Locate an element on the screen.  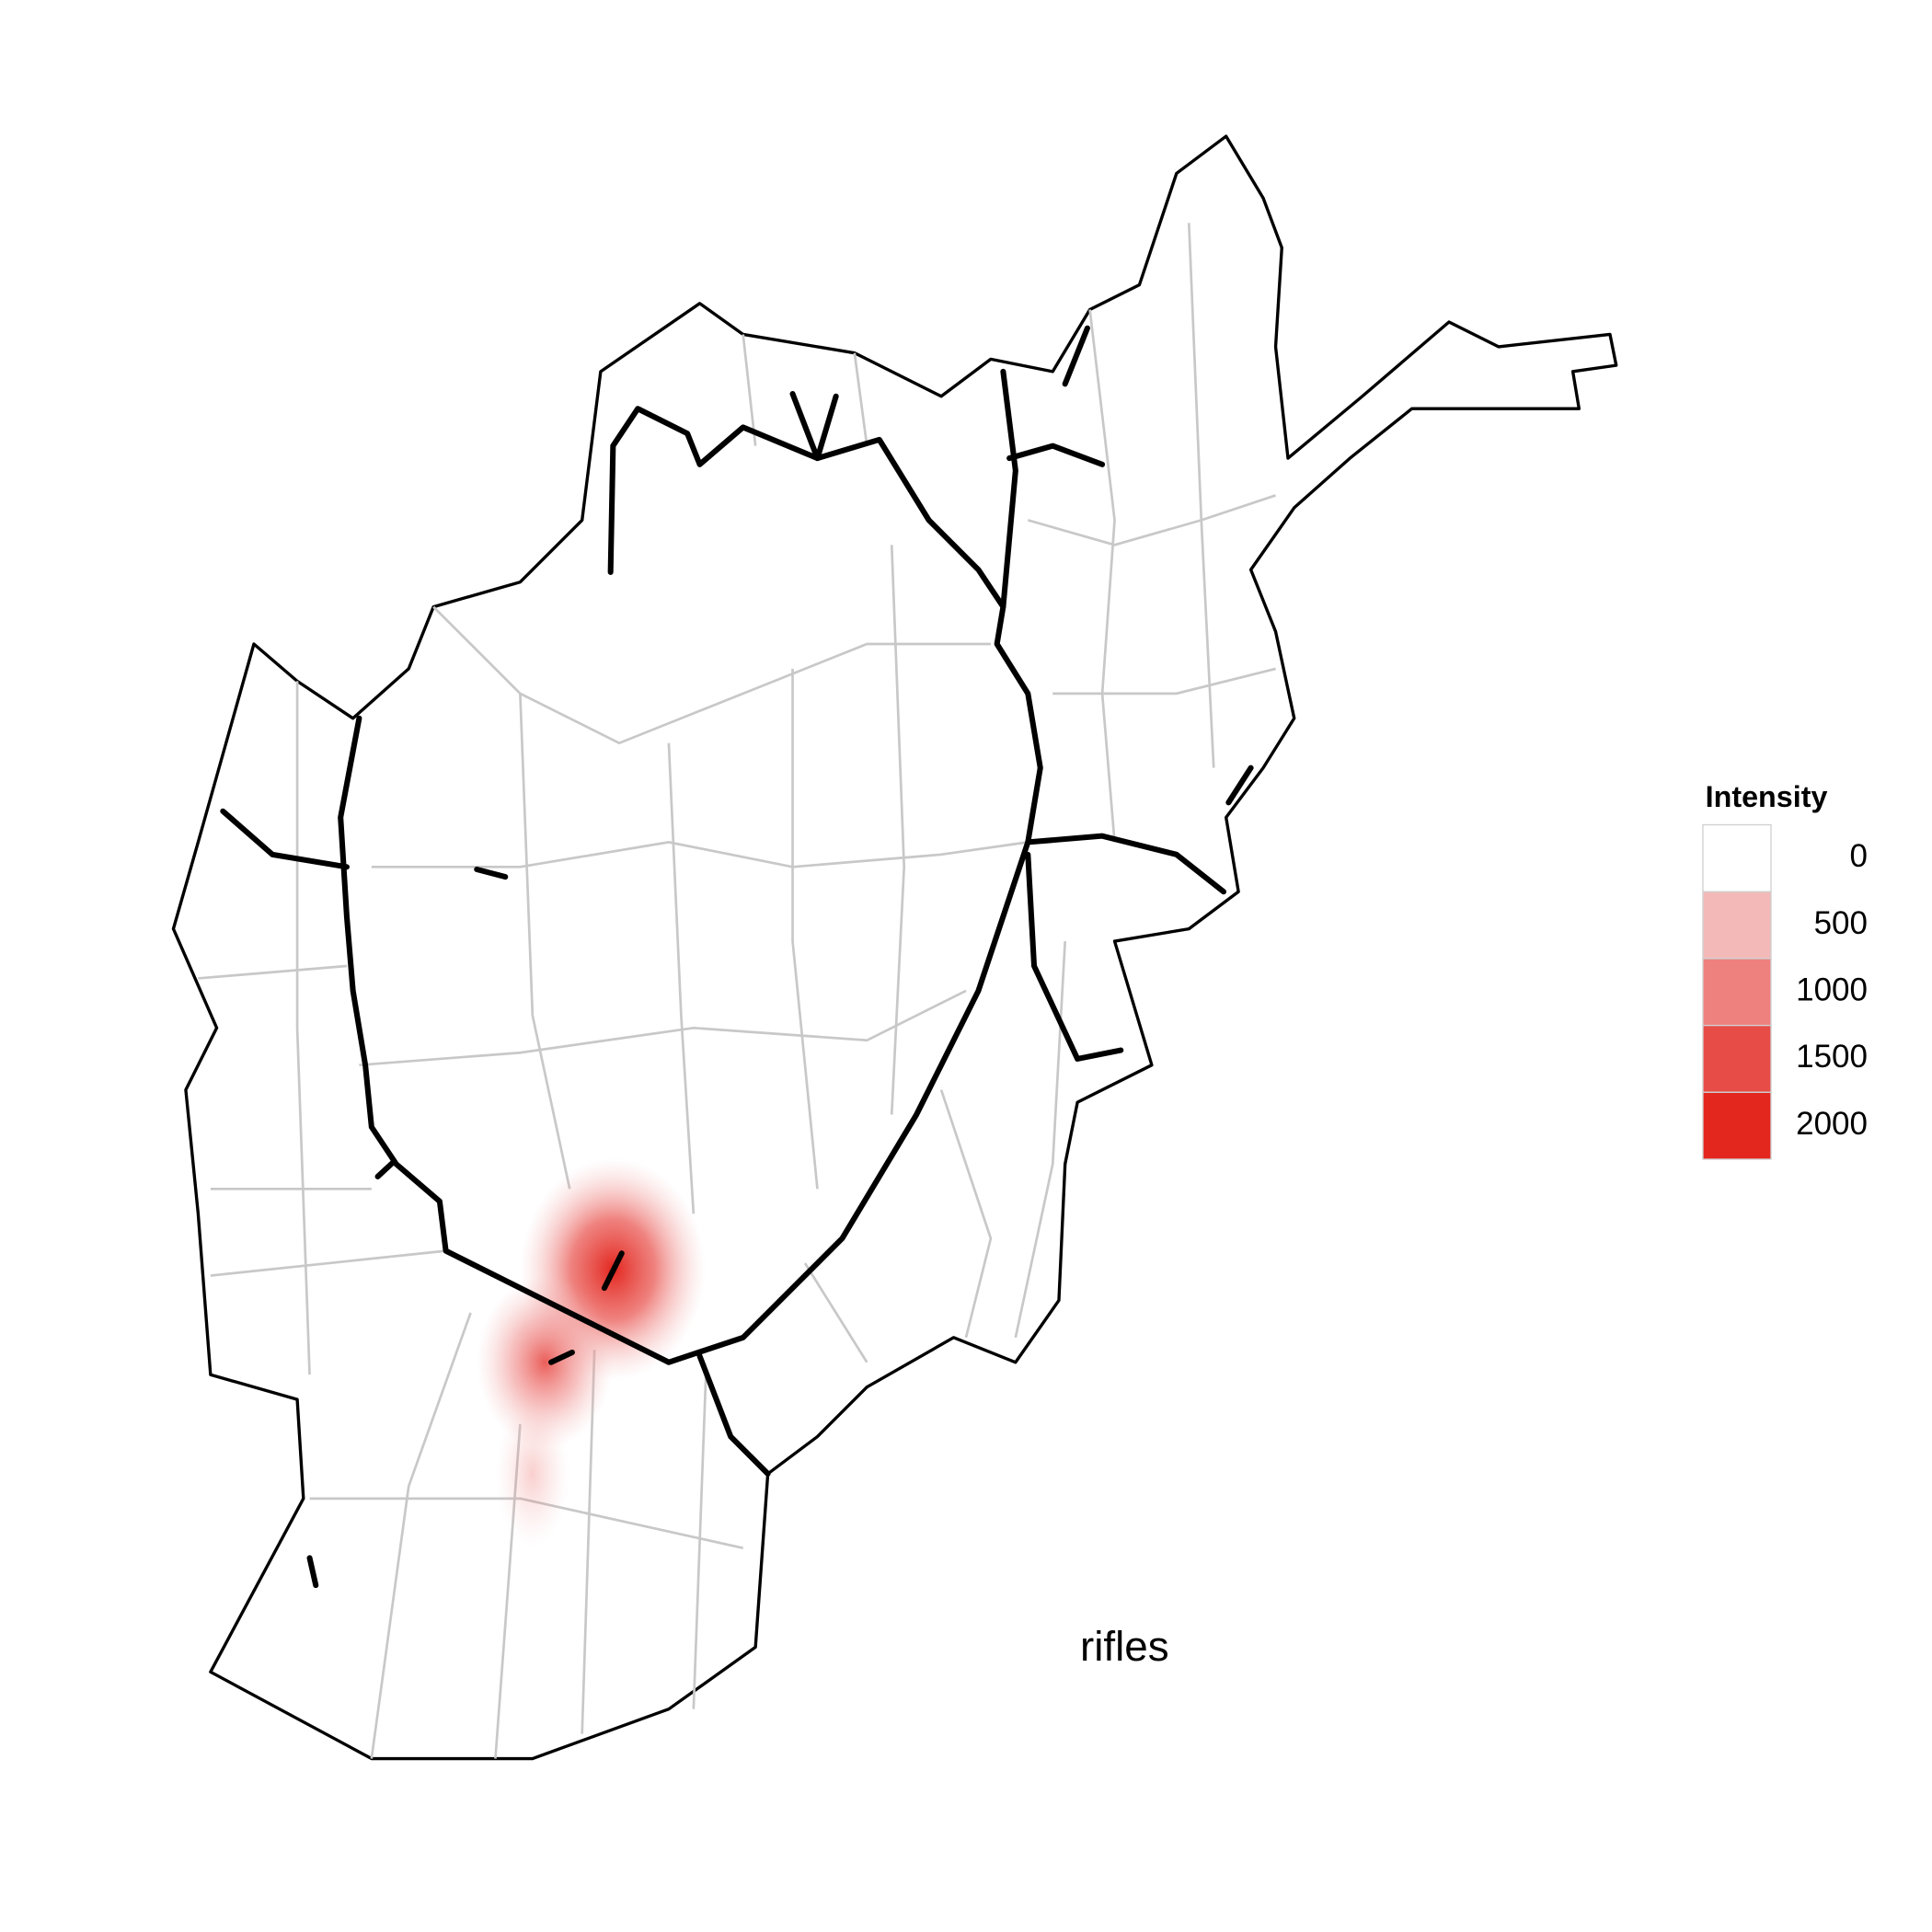
legend-label: 500 is located at coordinates (1841, 923).